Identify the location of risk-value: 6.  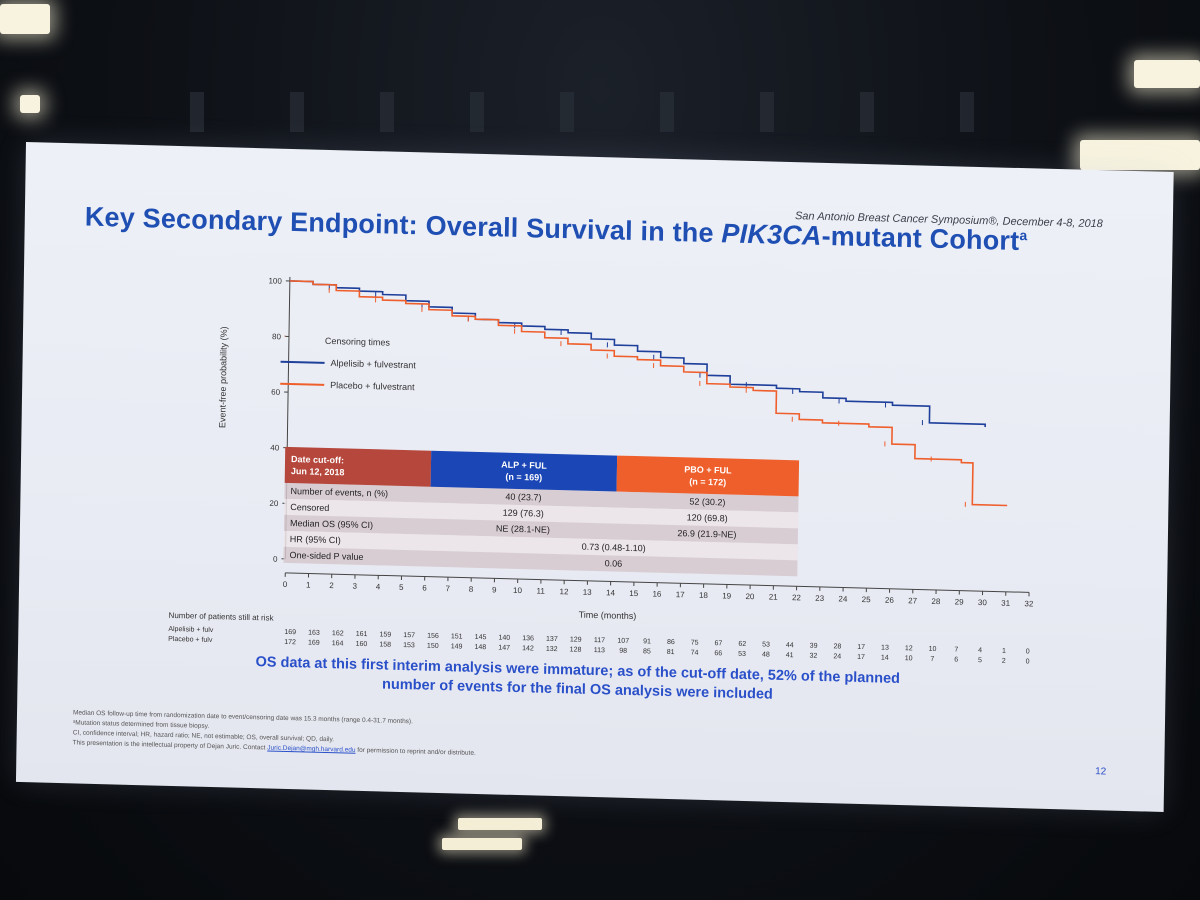
(956, 659).